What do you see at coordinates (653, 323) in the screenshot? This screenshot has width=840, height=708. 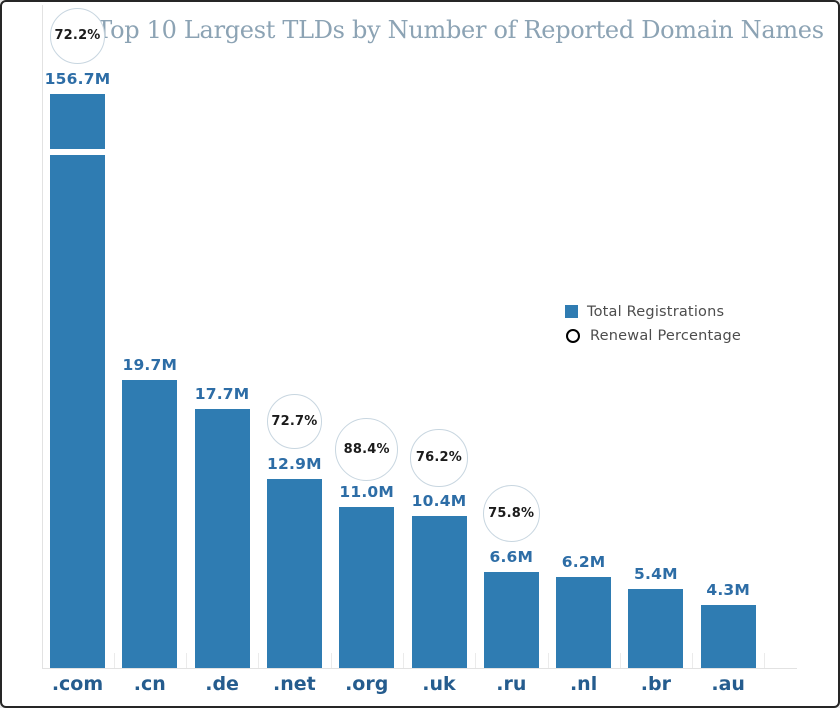 I see `legend: Total Registrations Renewal Percentage` at bounding box center [653, 323].